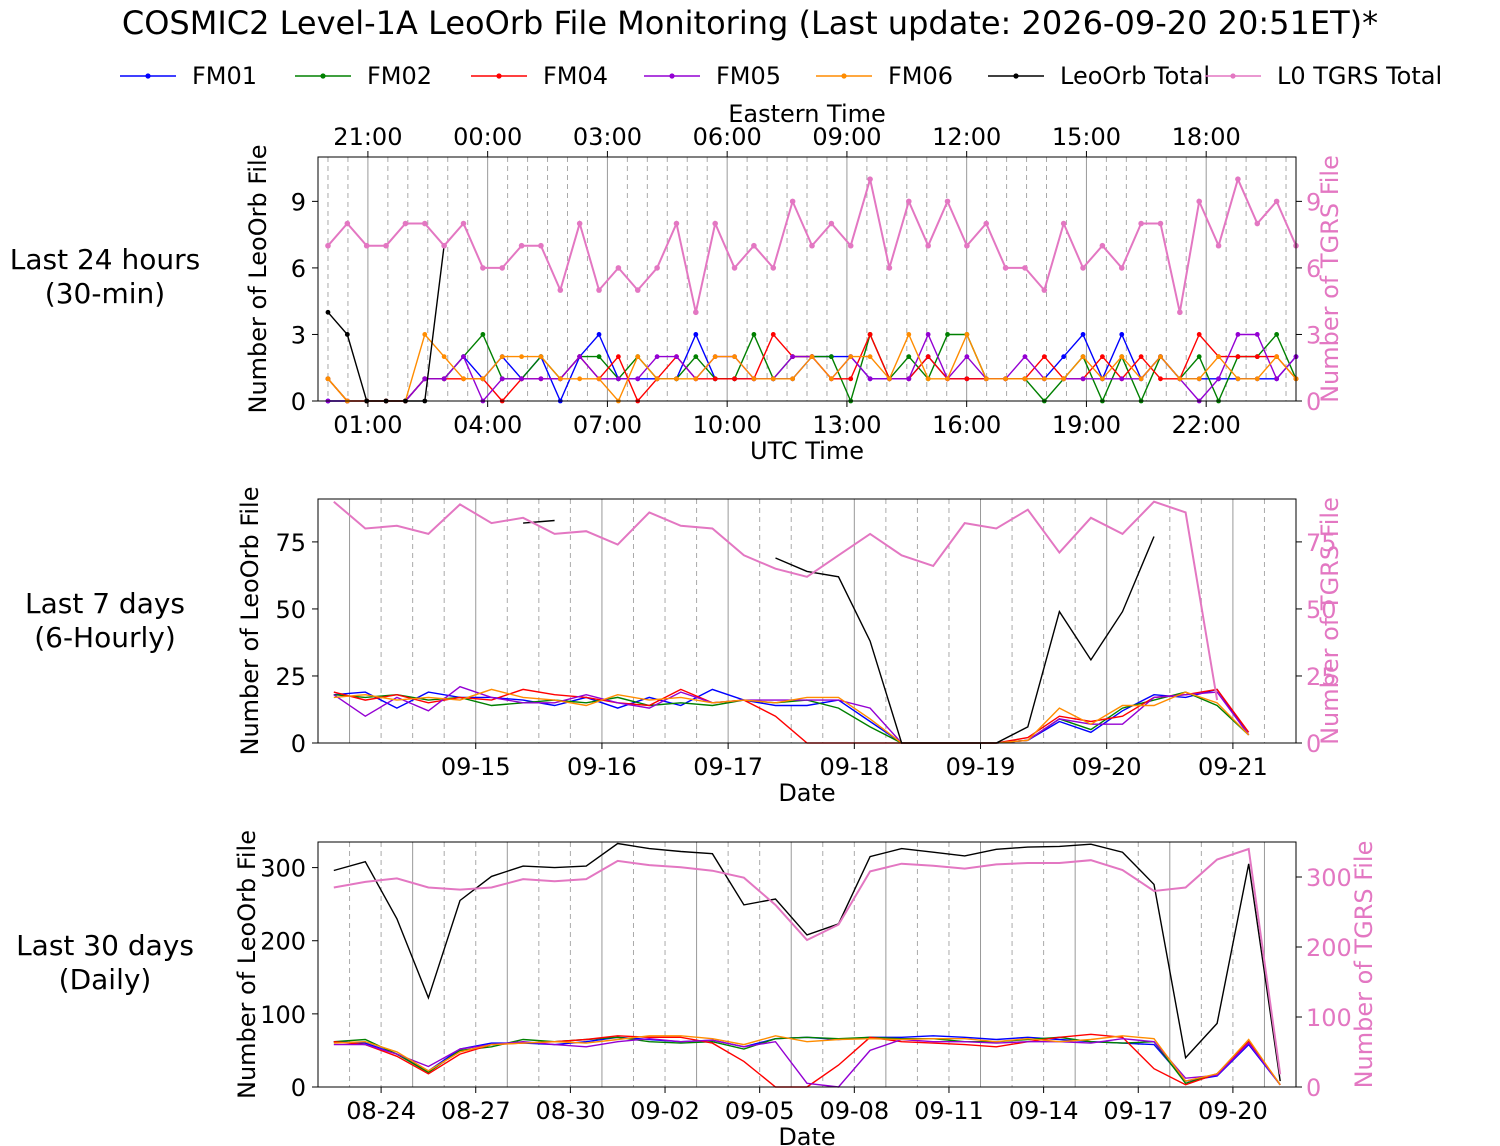 Image resolution: width=1500 pixels, height=1146 pixels. I want to click on x-tick-label: 08-24, so click(381, 1111).